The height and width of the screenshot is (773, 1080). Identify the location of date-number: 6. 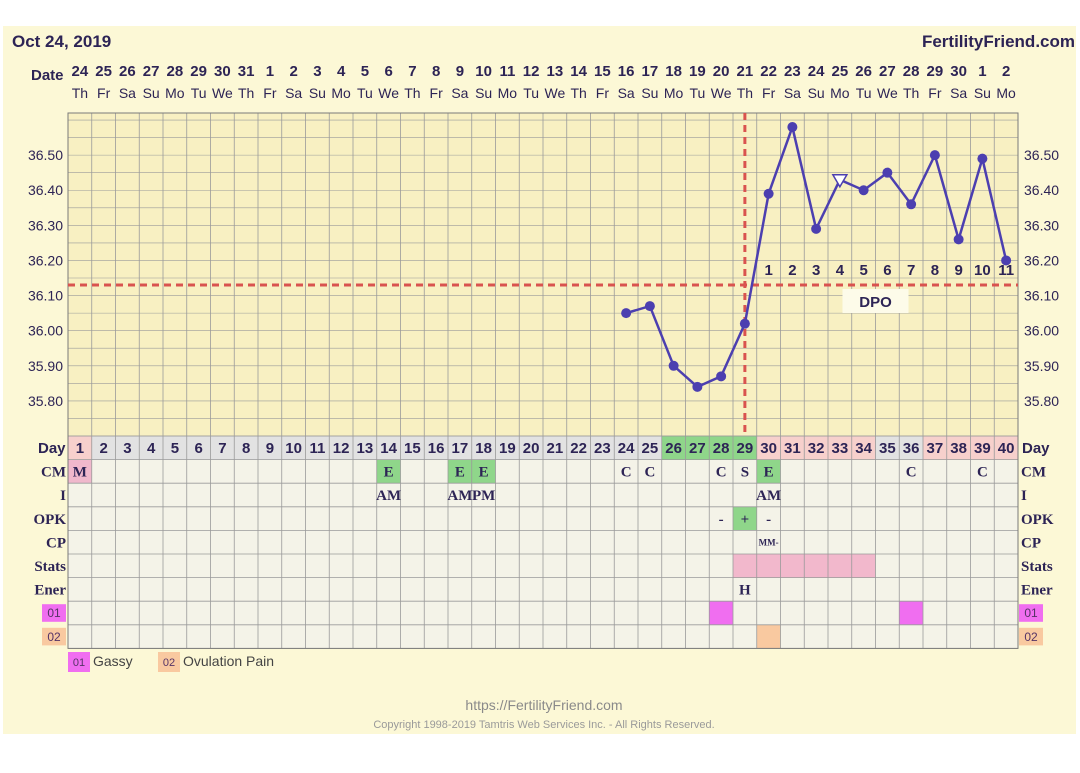
(388, 71).